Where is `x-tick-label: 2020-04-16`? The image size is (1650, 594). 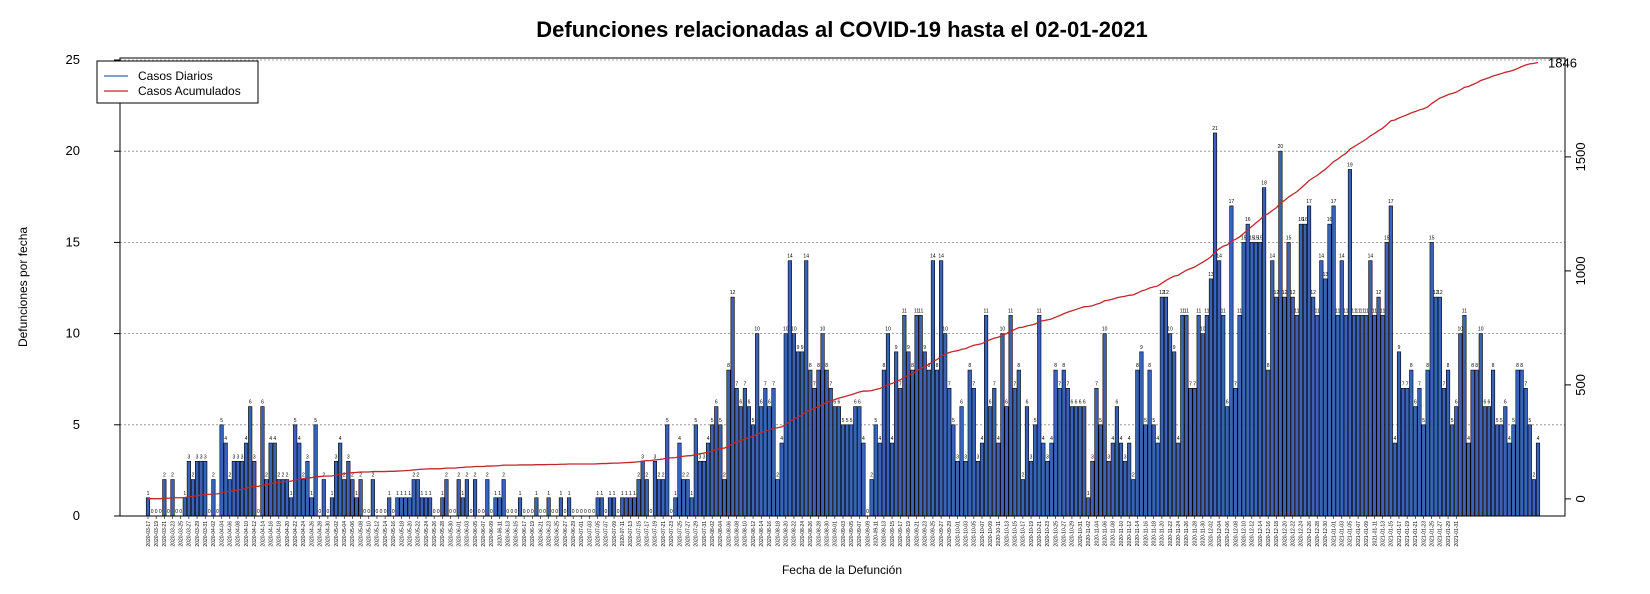 x-tick-label: 2020-04-16 is located at coordinates (271, 534).